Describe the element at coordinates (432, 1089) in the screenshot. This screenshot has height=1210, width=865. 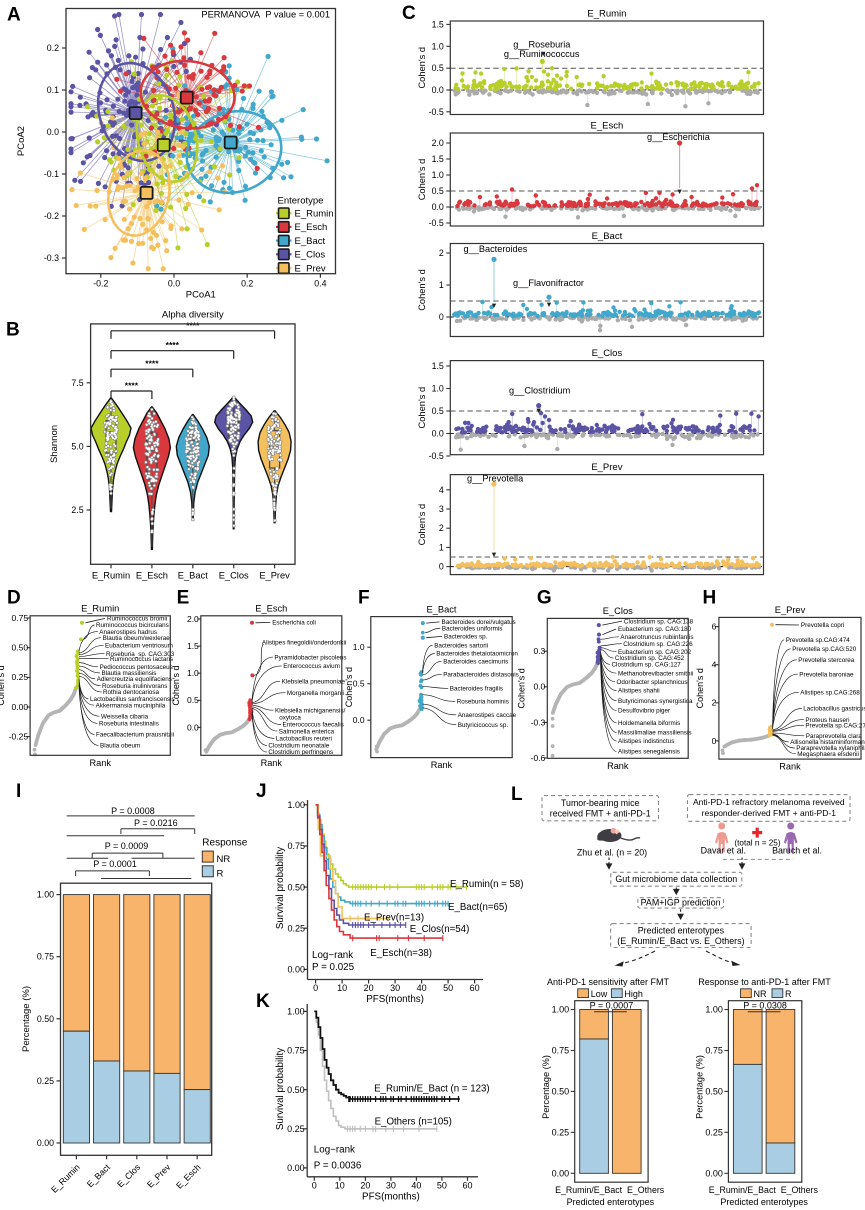
I see `svg-text: E_Rumin/E_Bact (n = 123)` at that location.